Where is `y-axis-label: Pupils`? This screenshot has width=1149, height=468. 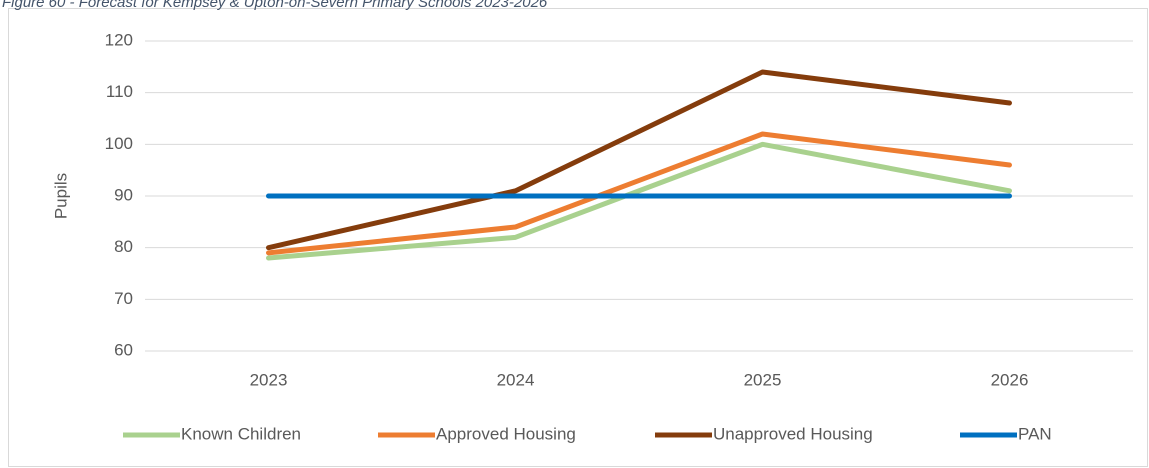
y-axis-label: Pupils is located at coordinates (60, 196).